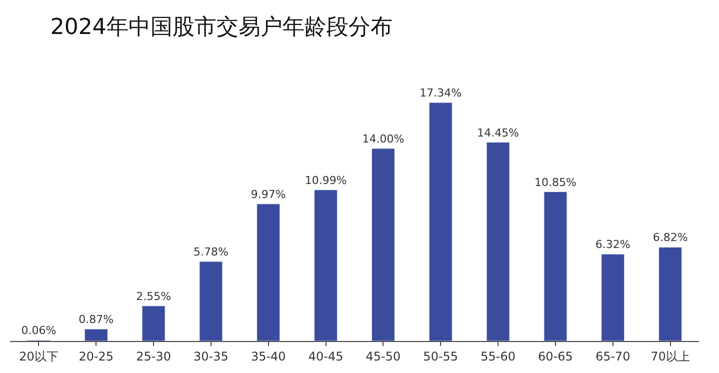 This screenshot has height=373, width=719. Describe the element at coordinates (555, 356) in the screenshot. I see `x-tick-label: 60-65` at that location.